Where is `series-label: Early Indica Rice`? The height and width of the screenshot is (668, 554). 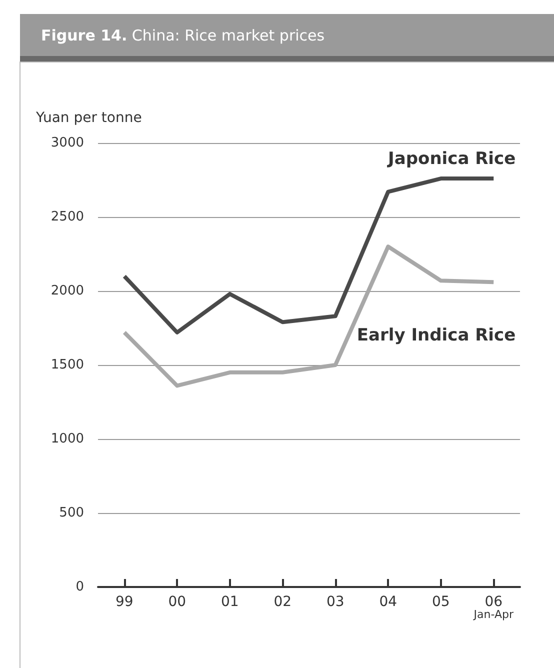
series-label: Early Indica Rice is located at coordinates (436, 336).